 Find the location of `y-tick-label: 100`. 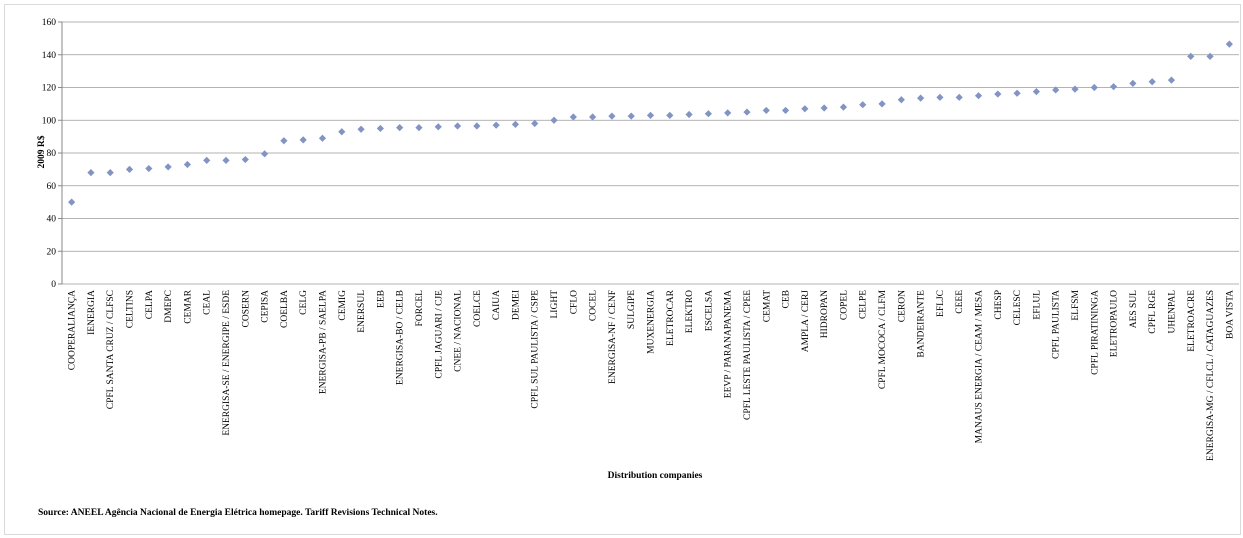

y-tick-label: 100 is located at coordinates (49, 121).